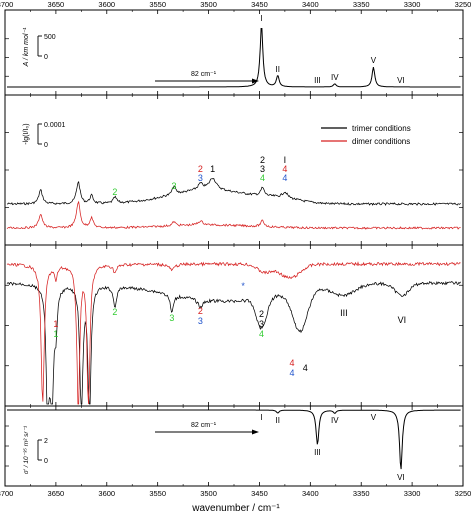 The height and width of the screenshot is (518, 474). Describe the element at coordinates (208, 4) in the screenshot. I see `x-tick-label-top: 3500` at that location.